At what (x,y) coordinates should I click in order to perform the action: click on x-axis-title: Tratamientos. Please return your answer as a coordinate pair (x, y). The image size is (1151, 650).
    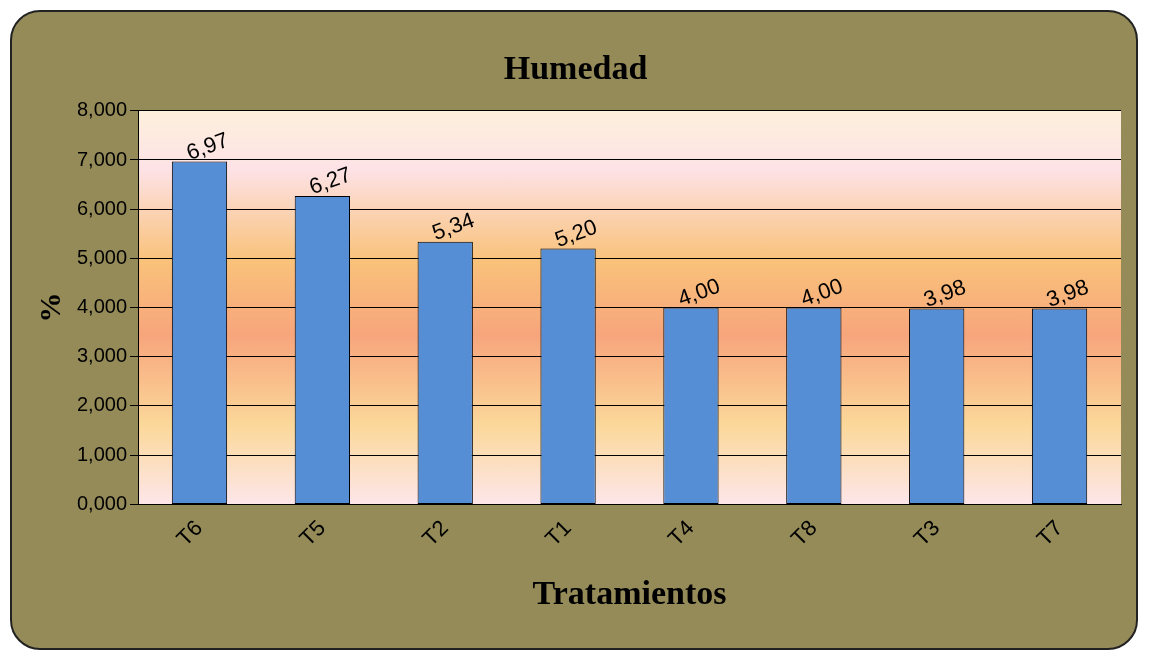
    Looking at the image, I should click on (629, 593).